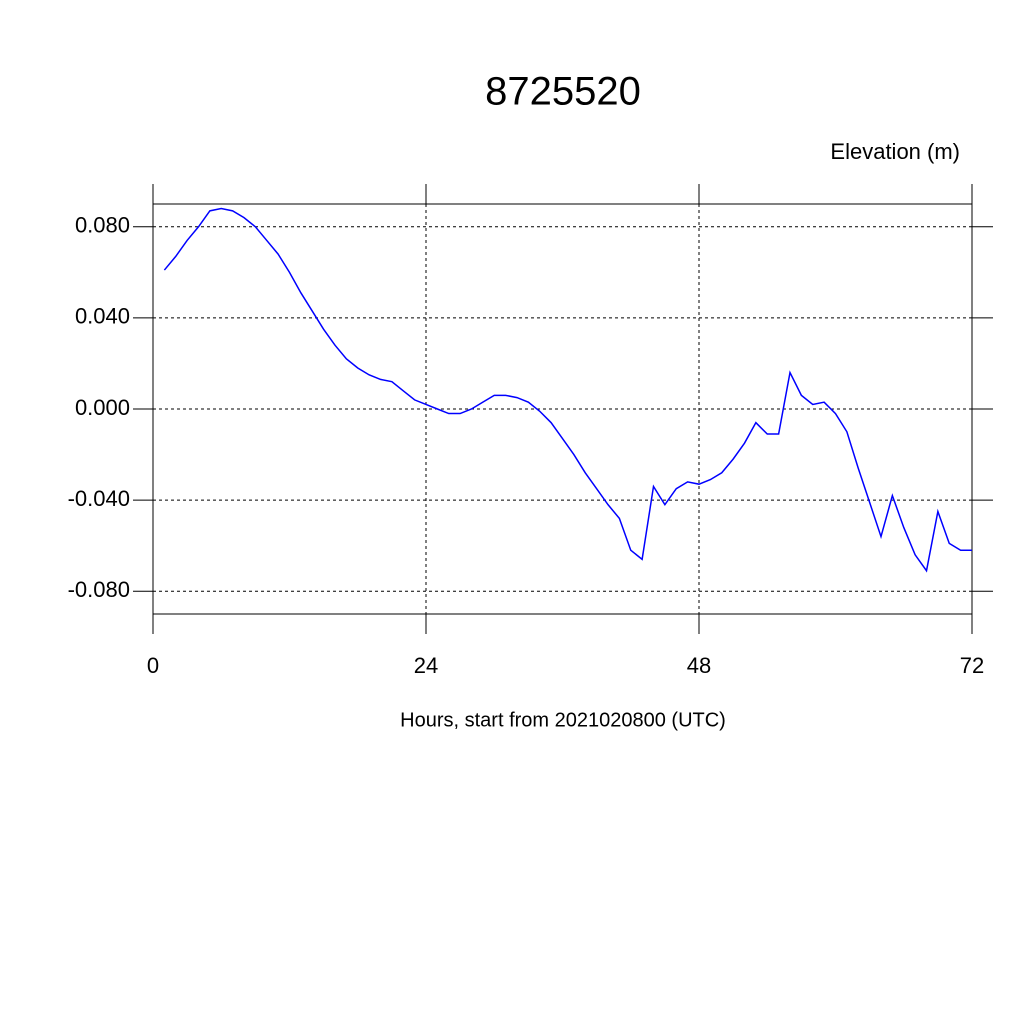 This screenshot has width=1024, height=1024. Describe the element at coordinates (563, 720) in the screenshot. I see `x-axis-label: Hours, start from 2021020800 (UTC)` at that location.